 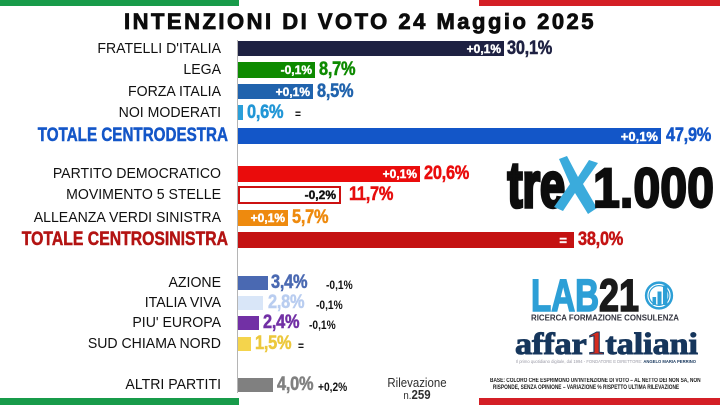 I want to click on svg-text: LAB, so click(x=565, y=299).